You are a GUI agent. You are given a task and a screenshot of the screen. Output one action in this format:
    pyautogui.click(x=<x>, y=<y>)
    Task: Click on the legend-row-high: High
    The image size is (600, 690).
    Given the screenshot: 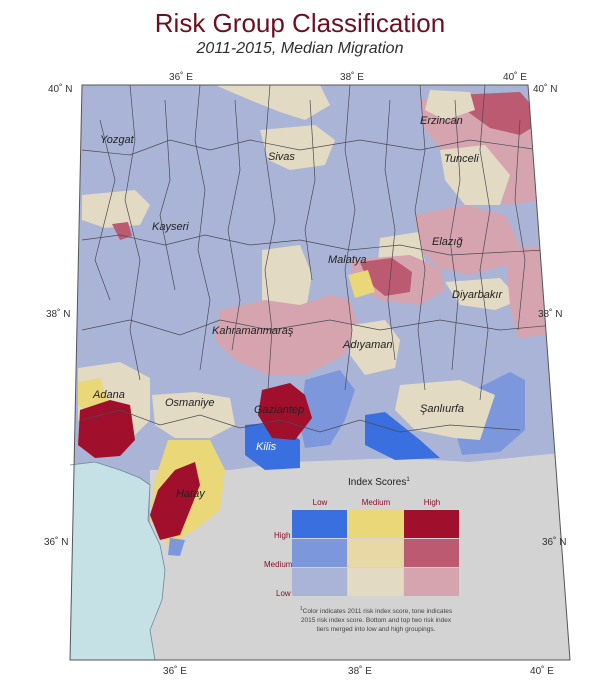 What is the action you would take?
    pyautogui.click(x=282, y=535)
    